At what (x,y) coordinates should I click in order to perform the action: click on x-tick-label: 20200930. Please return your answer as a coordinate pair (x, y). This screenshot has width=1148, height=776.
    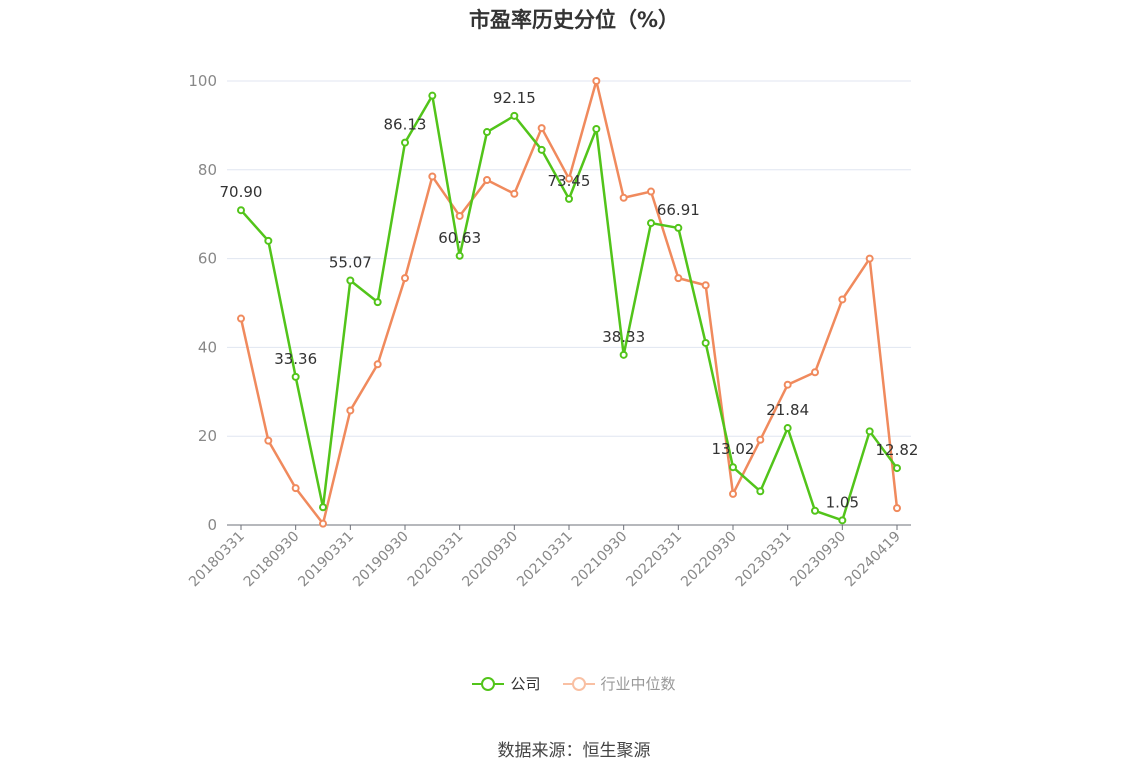
    Looking at the image, I should click on (490, 560).